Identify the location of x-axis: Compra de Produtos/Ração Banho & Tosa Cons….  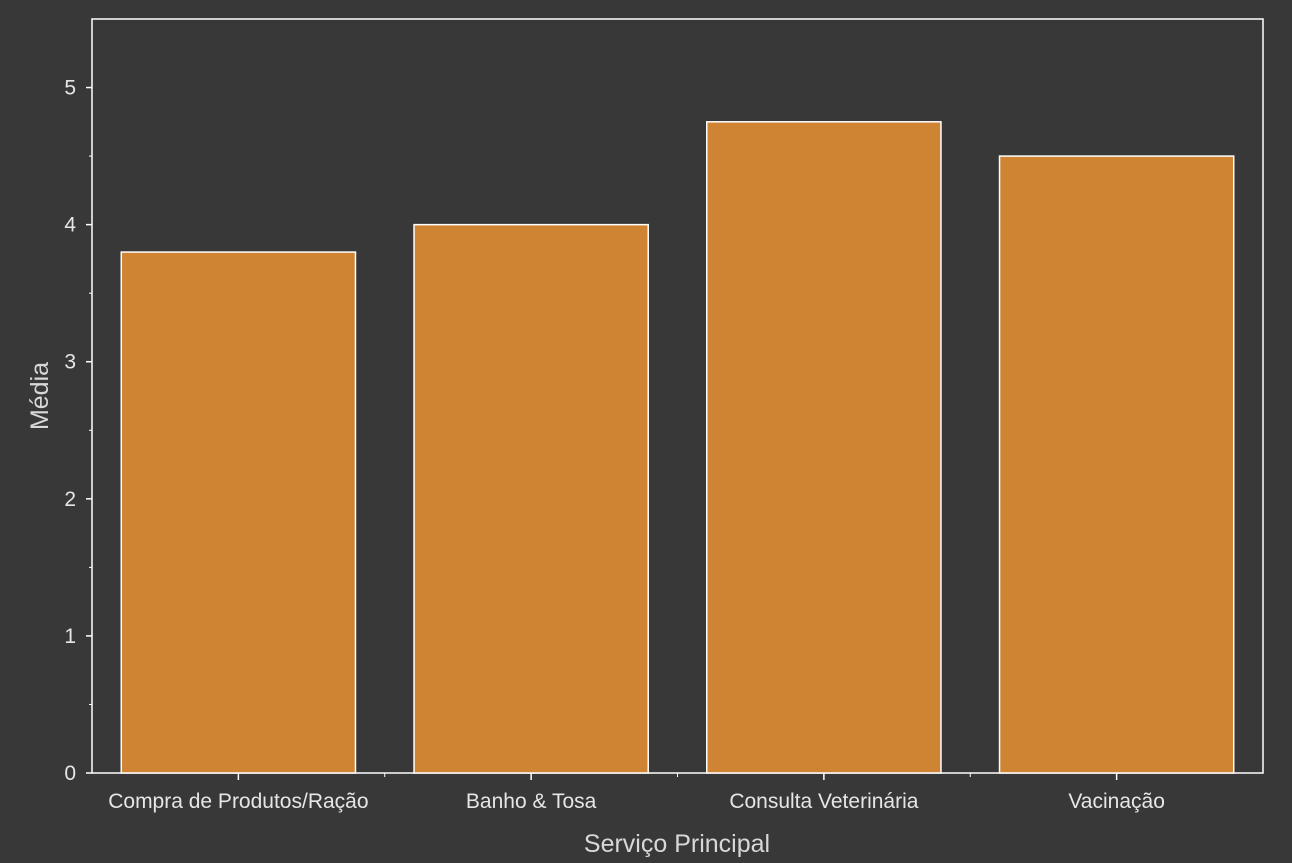
(636, 793).